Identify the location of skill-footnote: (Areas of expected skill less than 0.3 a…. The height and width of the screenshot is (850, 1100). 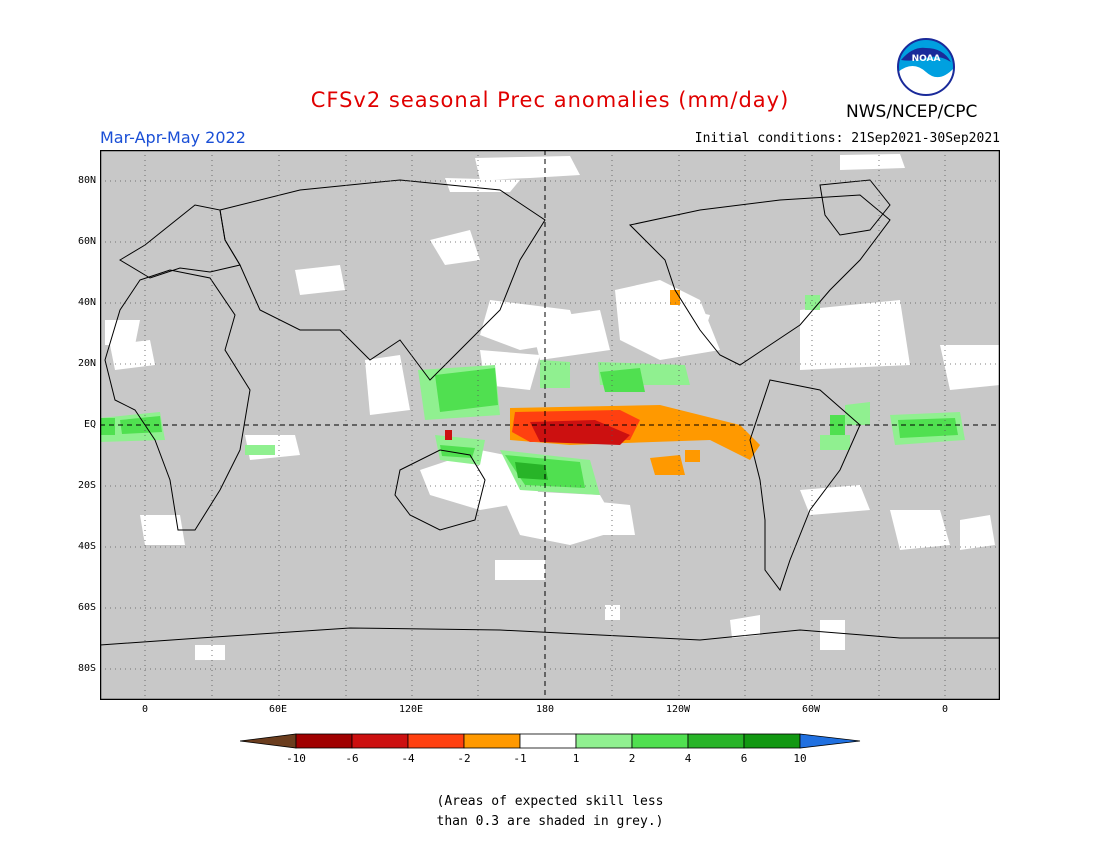
(550, 812).